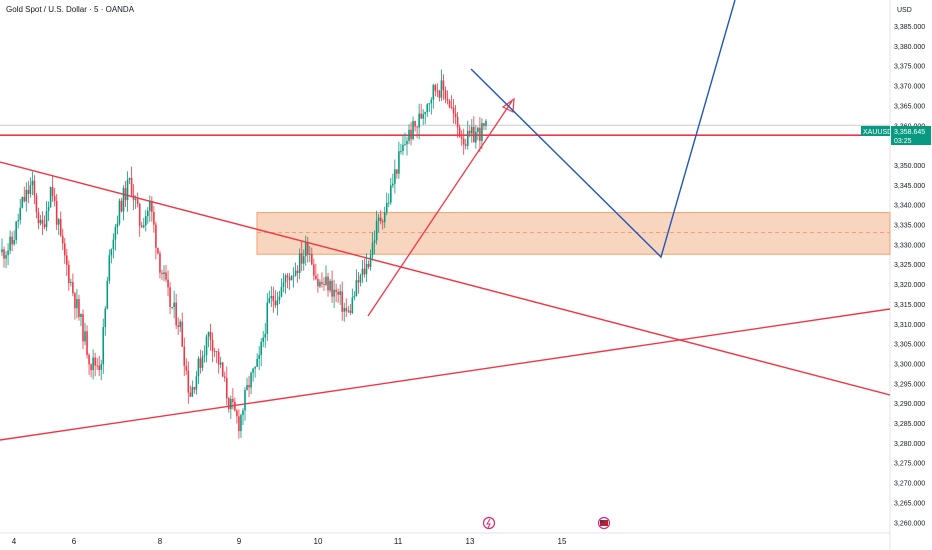  Describe the element at coordinates (909, 424) in the screenshot. I see `price-tick-label: 3,285.000` at that location.